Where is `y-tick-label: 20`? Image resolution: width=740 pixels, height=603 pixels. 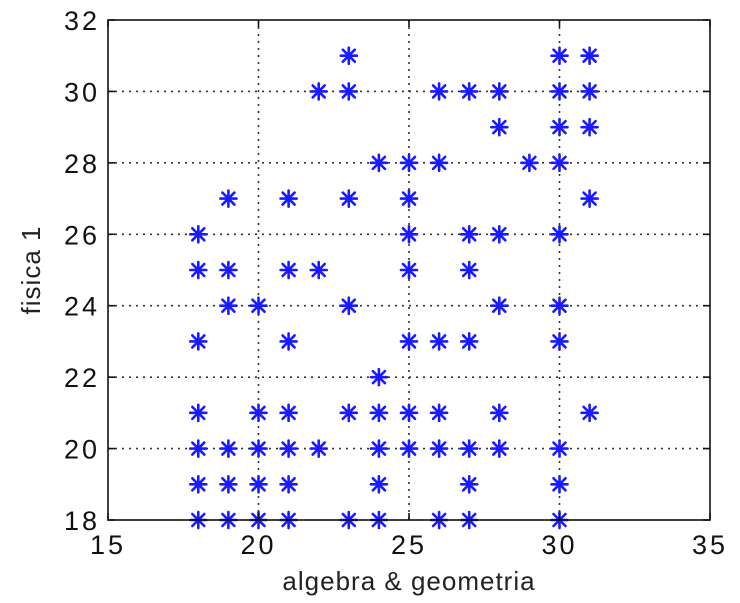
y-tick-label: 20 is located at coordinates (82, 450).